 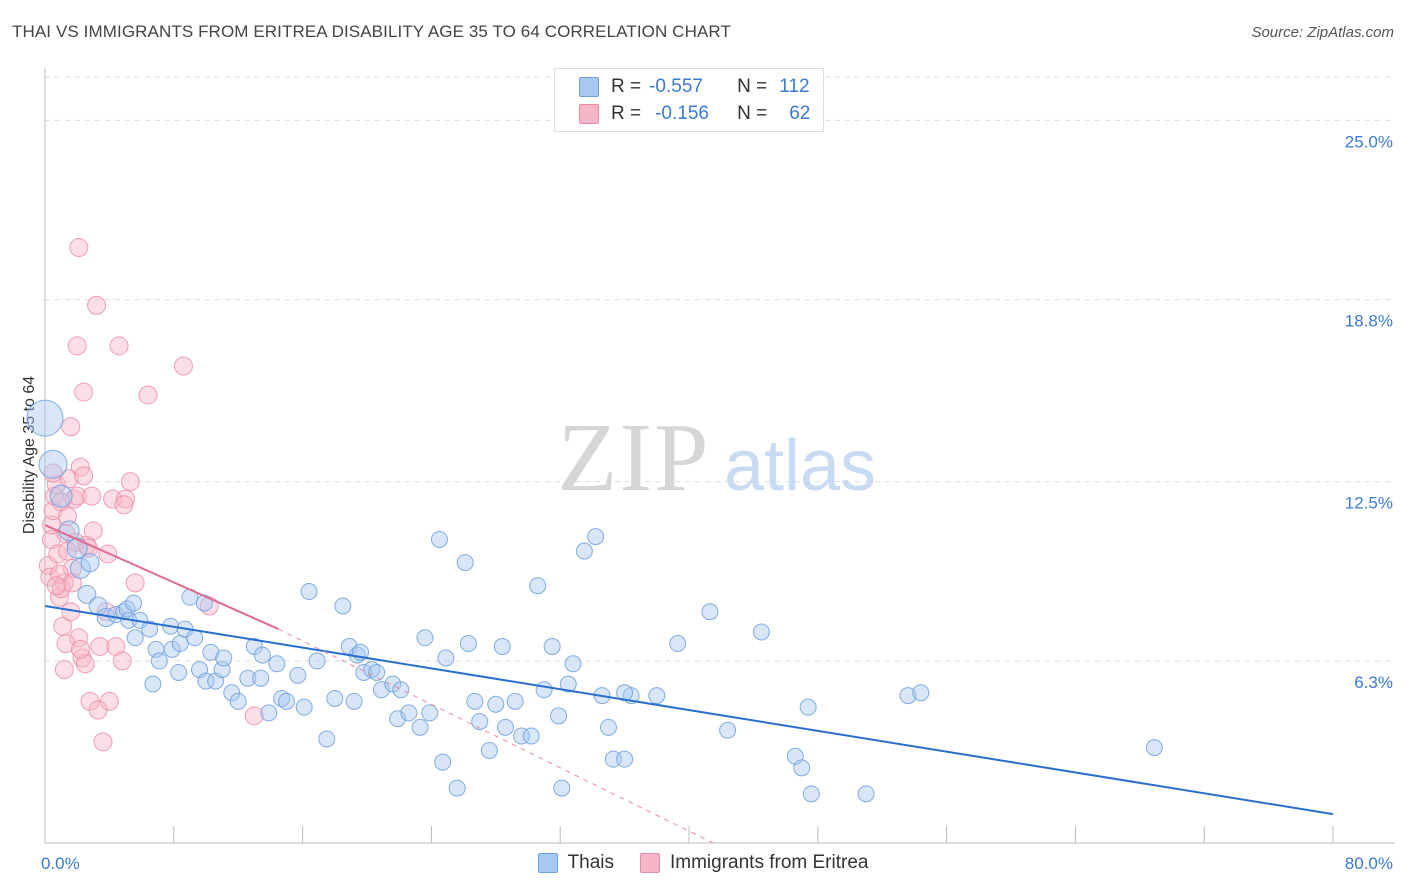 I want to click on eritrea-points, so click(x=151, y=495).